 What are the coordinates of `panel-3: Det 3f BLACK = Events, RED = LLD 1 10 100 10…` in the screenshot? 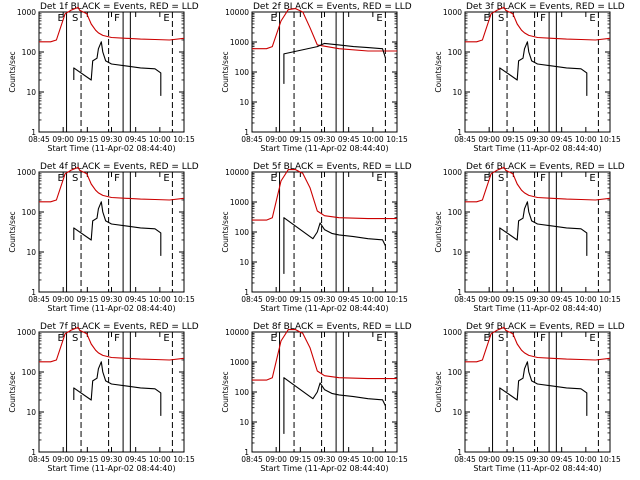 It's located at (529, 77).